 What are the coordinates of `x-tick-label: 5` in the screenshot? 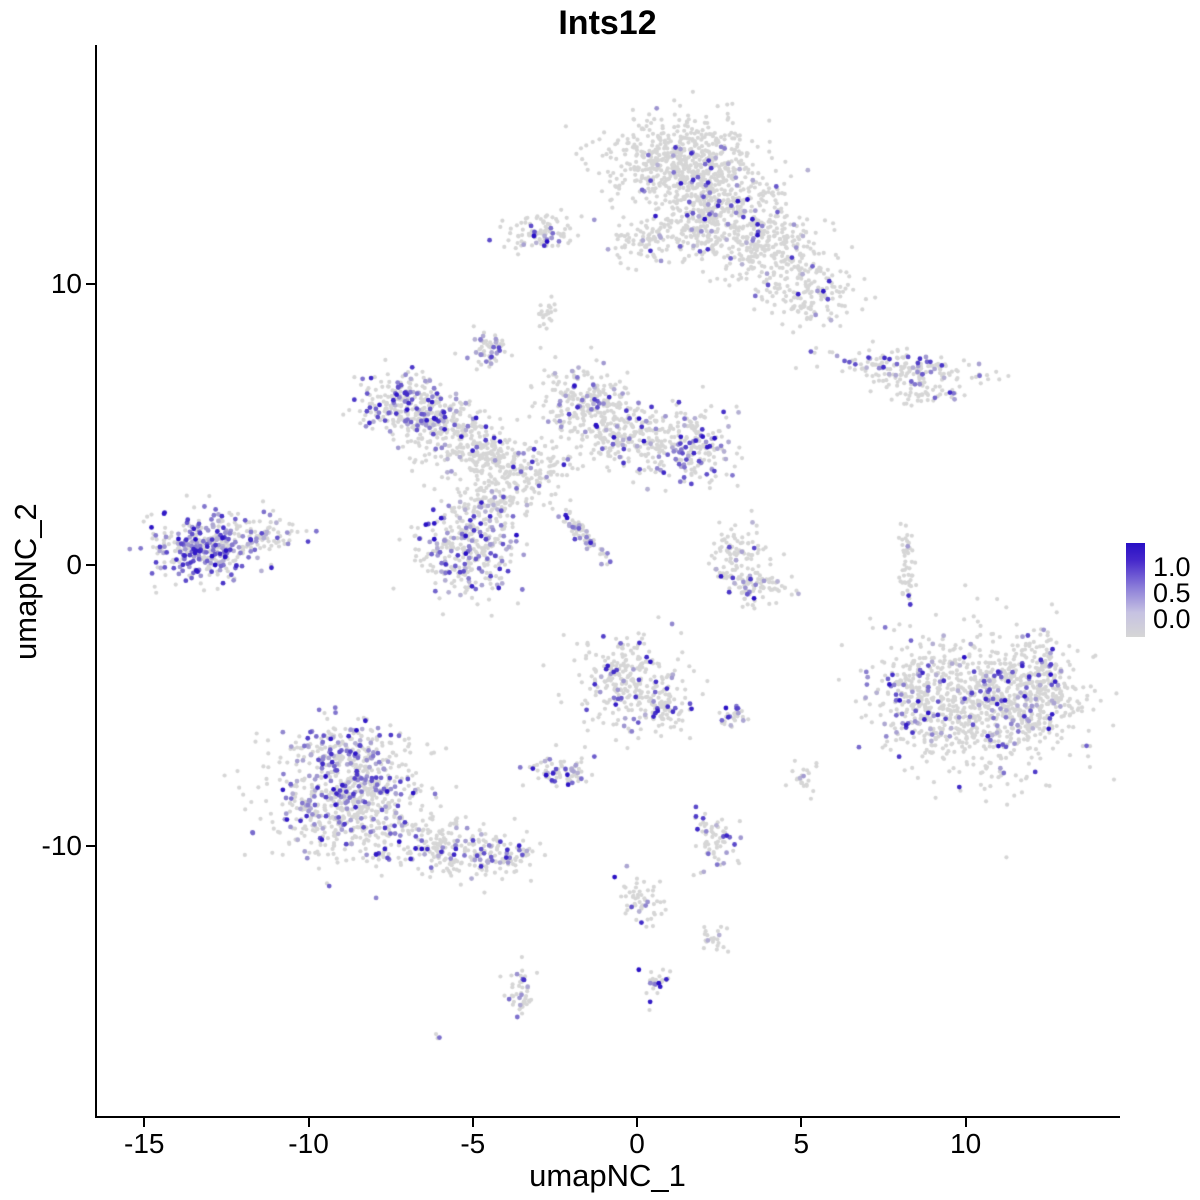 It's located at (801, 1143).